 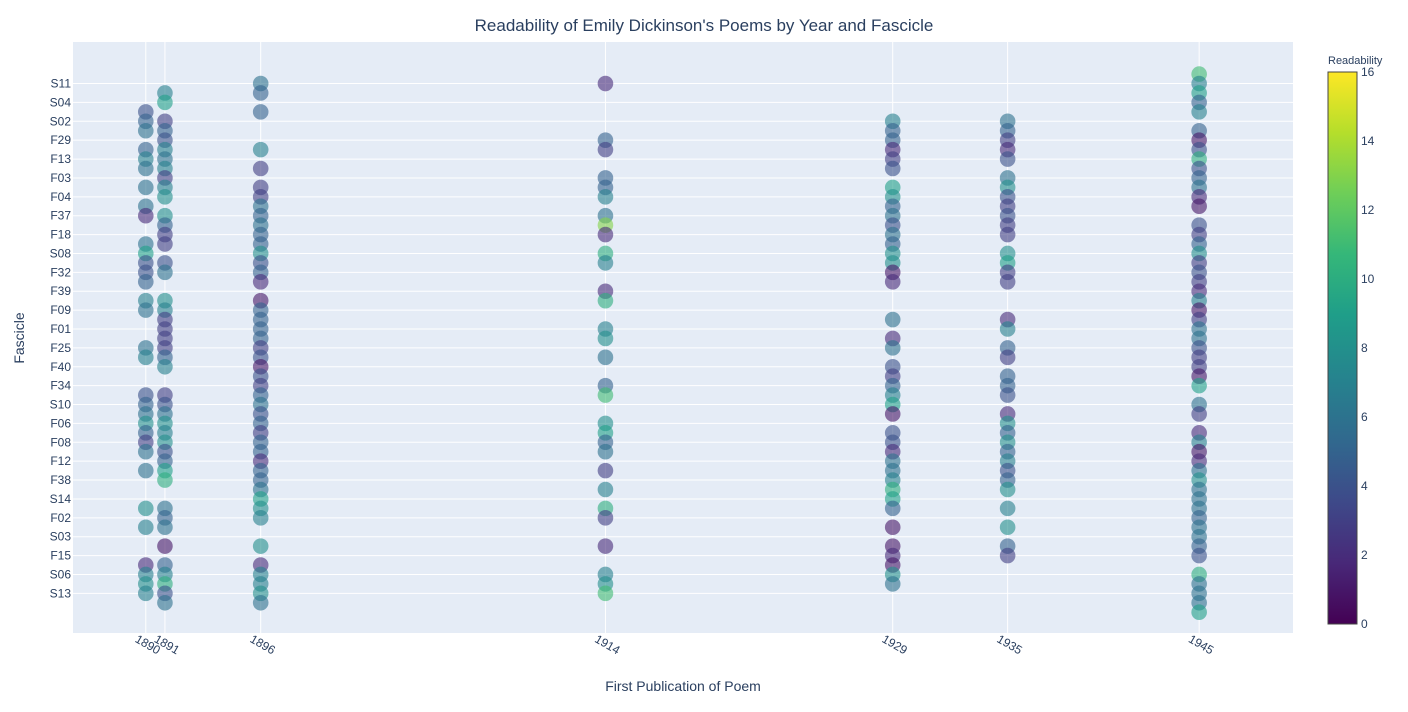 What do you see at coordinates (60, 442) in the screenshot?
I see `y-tick-label: F08` at bounding box center [60, 442].